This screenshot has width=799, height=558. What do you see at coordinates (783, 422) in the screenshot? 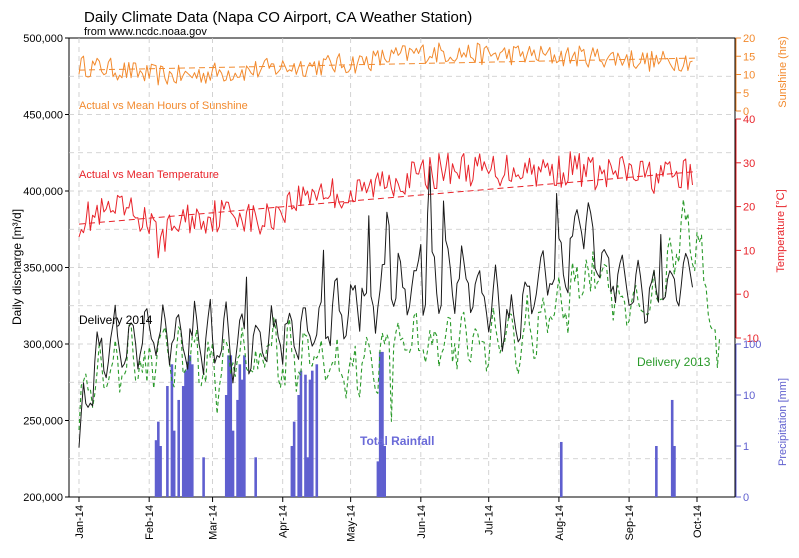
I see `precipitation-axis-label: Precipitation [mm]` at bounding box center [783, 422].